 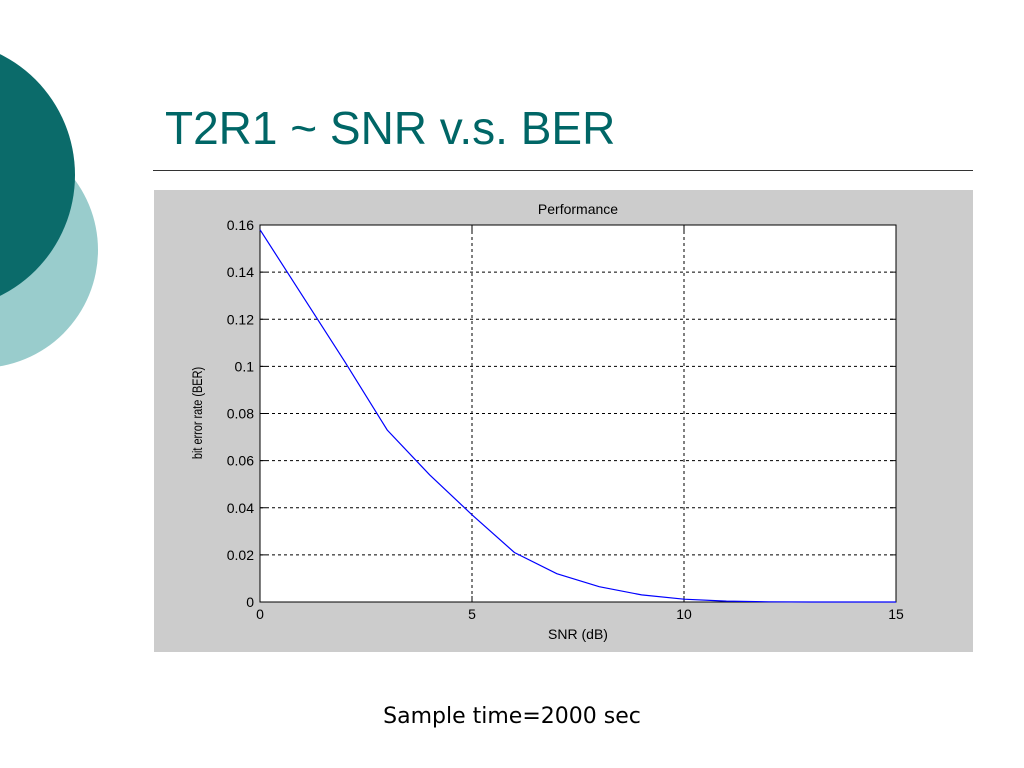 I want to click on title-divider, so click(x=563, y=170).